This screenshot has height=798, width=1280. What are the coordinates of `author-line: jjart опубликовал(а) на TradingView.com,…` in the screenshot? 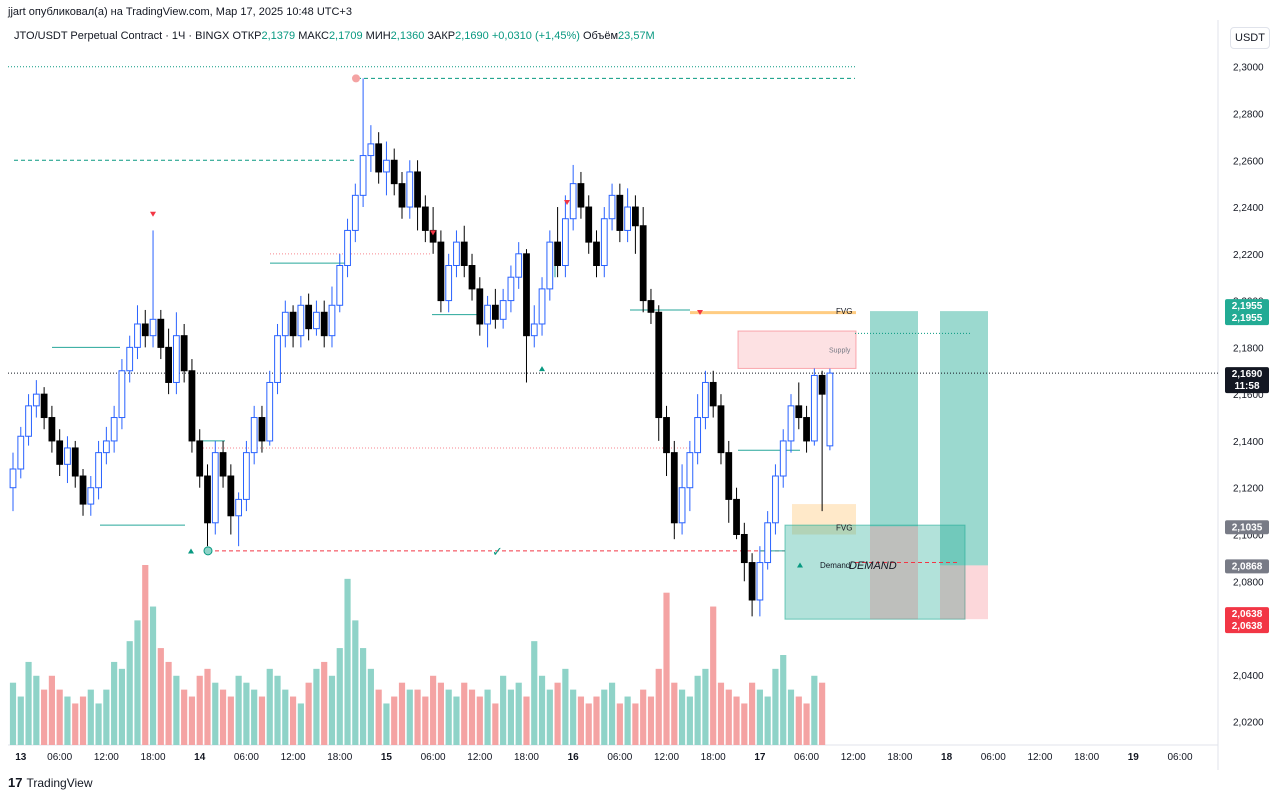 It's located at (180, 12).